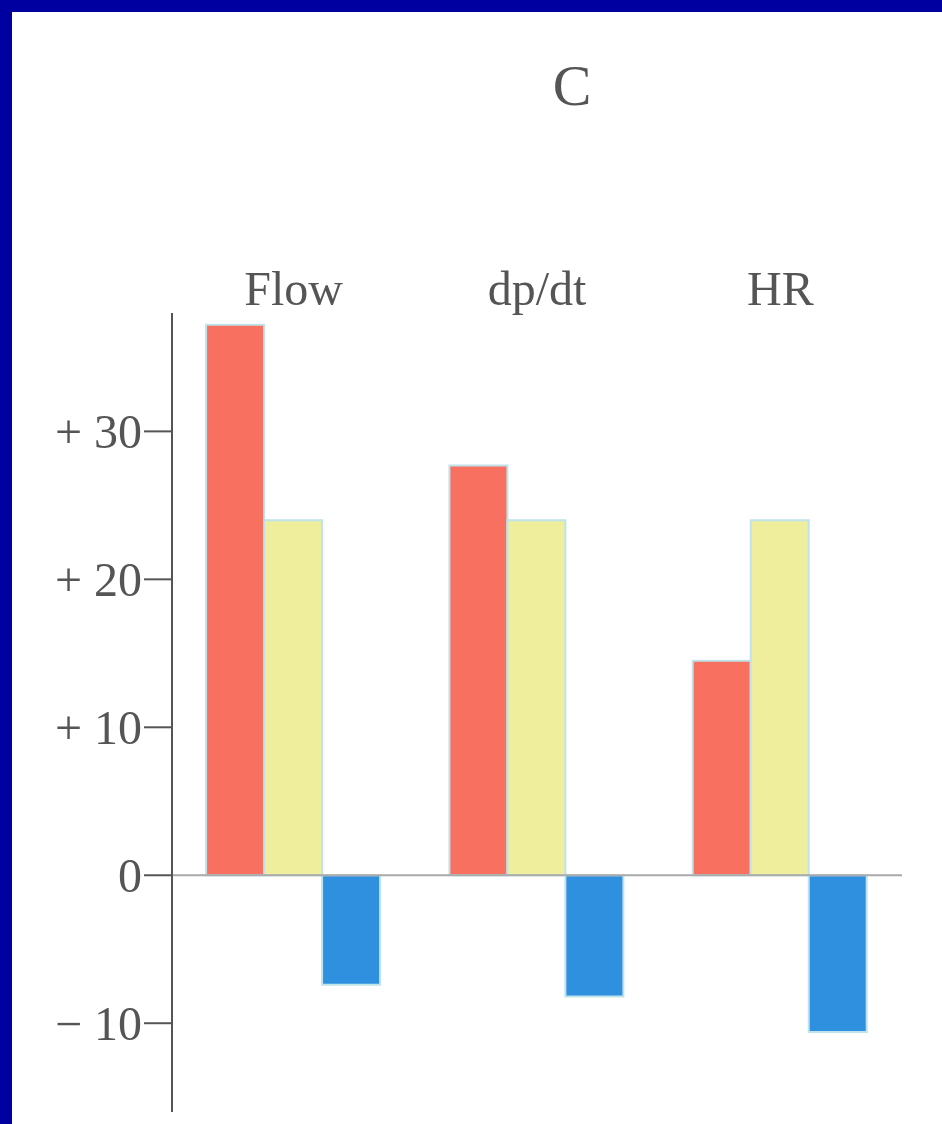  Describe the element at coordinates (130, 876) in the screenshot. I see `y-tick-label: 0` at that location.